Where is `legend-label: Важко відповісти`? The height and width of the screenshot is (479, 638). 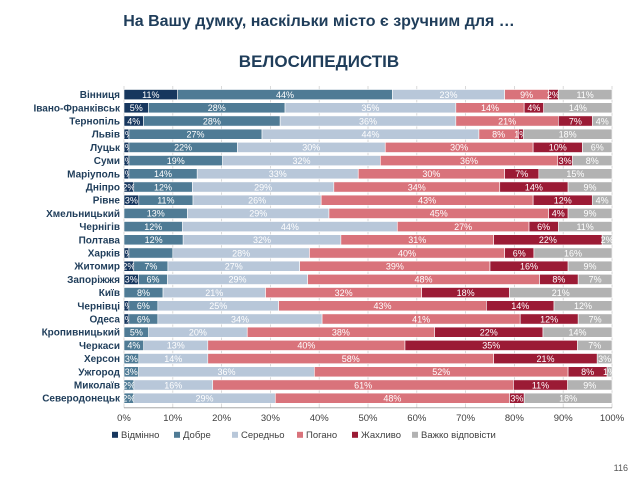 legend-label: Важко відповісти is located at coordinates (458, 435).